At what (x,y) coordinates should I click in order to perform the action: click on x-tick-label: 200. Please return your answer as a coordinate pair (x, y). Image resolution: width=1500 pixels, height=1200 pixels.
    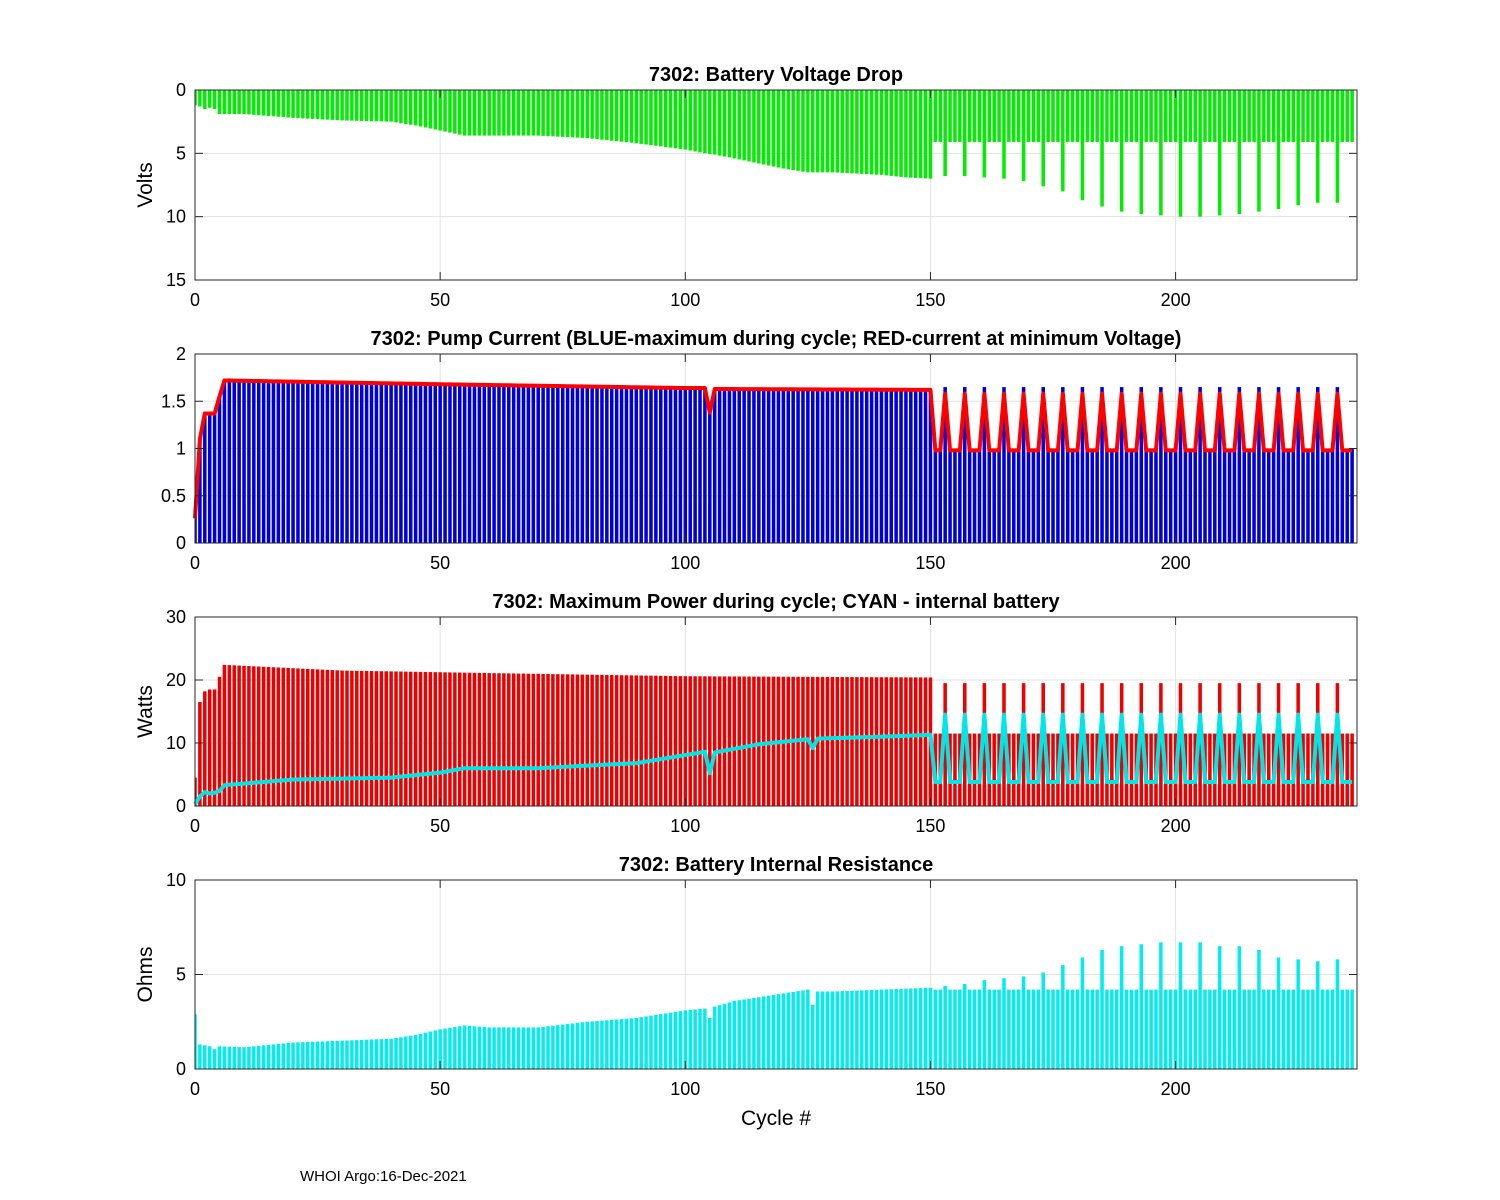
    Looking at the image, I should click on (1176, 563).